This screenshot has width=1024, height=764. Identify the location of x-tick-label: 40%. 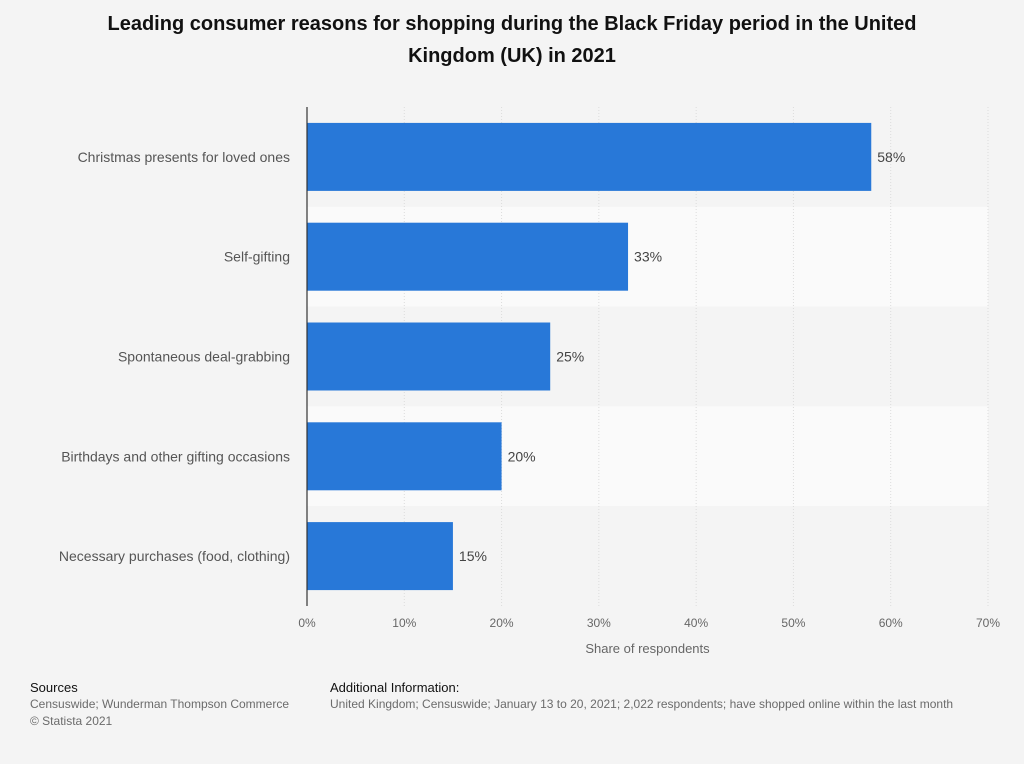
(696, 623).